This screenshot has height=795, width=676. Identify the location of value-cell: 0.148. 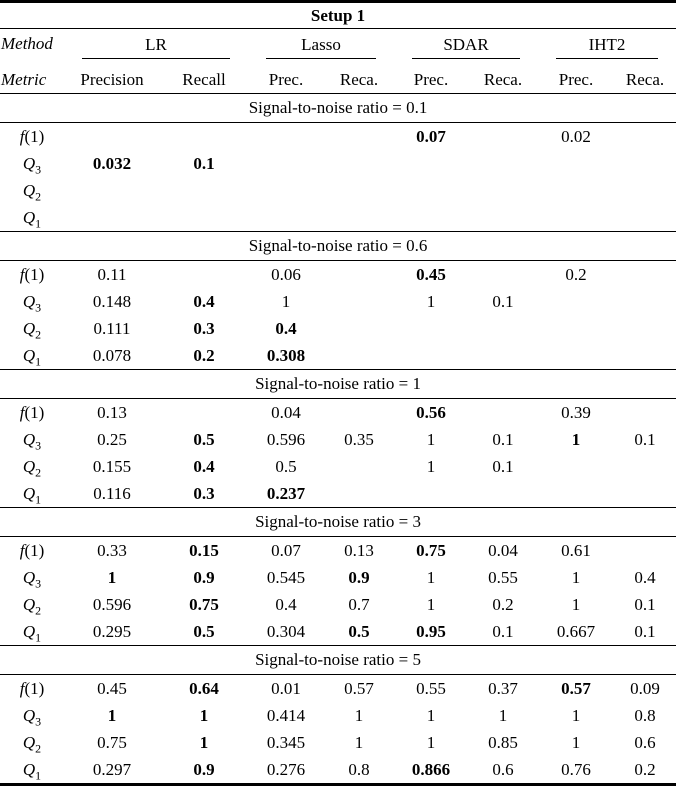
(112, 301).